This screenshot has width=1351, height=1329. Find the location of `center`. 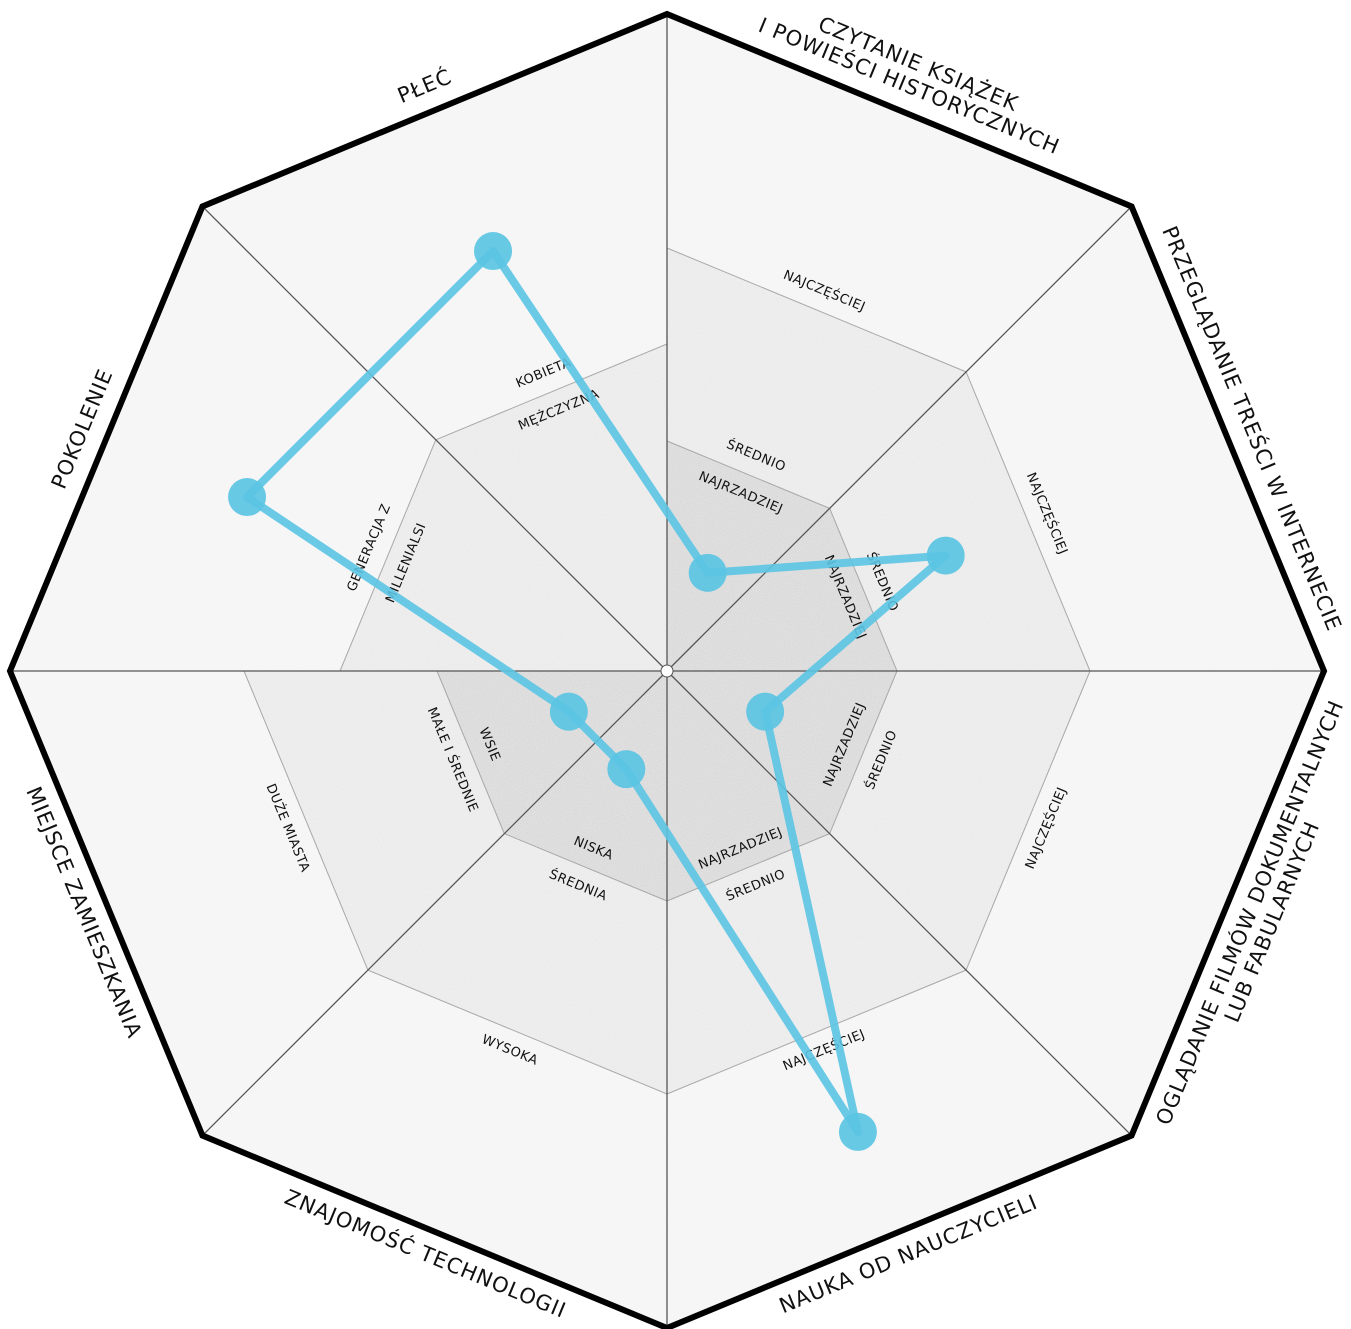

center is located at coordinates (667, 671).